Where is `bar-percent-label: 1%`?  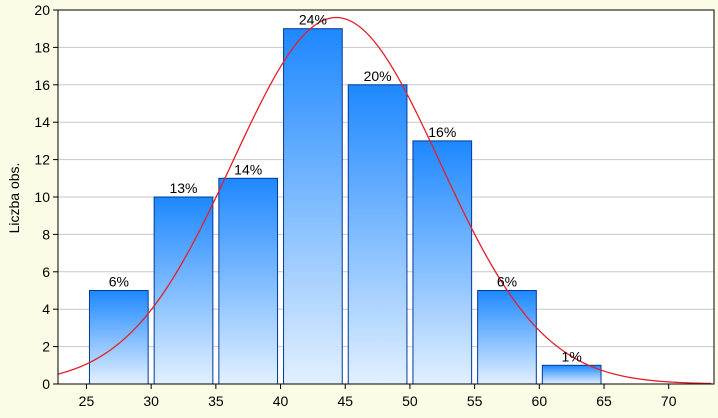 bar-percent-label: 1% is located at coordinates (572, 356).